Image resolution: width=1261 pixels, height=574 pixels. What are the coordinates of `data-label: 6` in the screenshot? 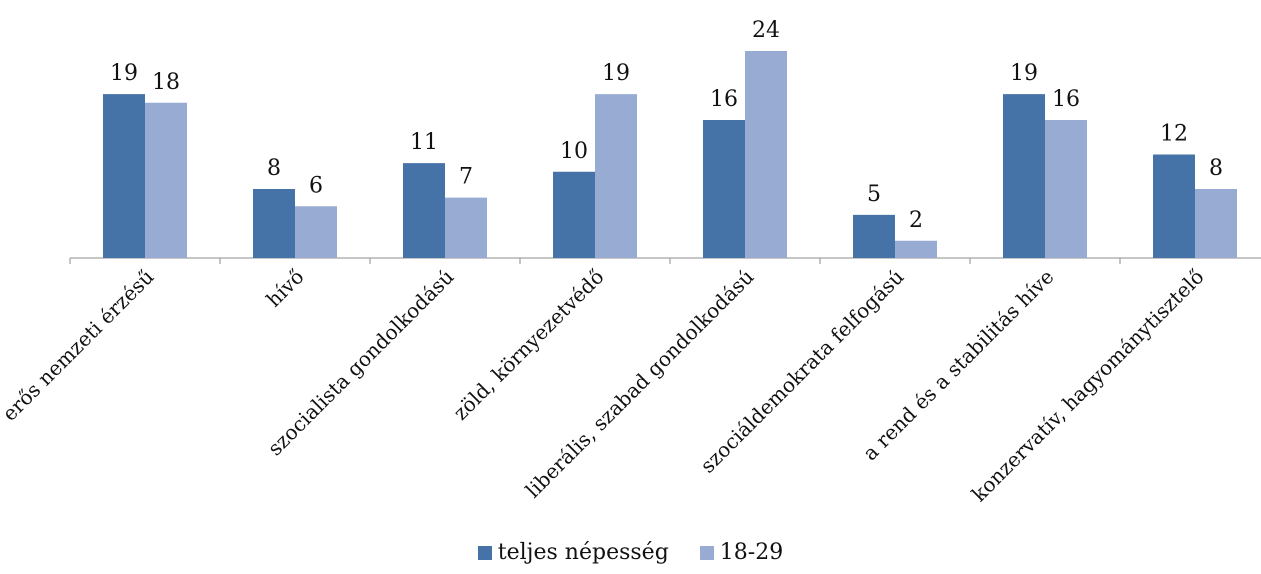 It's located at (316, 185).